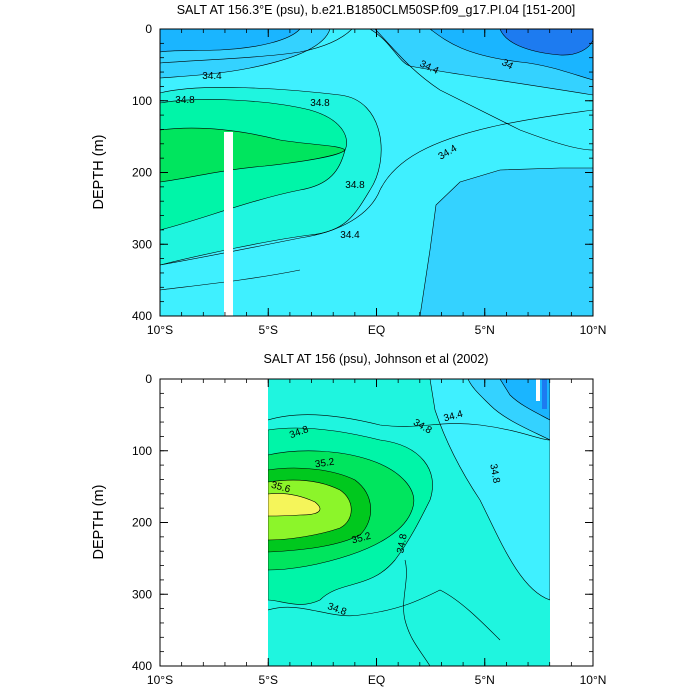  What do you see at coordinates (507, 64) in the screenshot?
I see `contour-label: 34` at bounding box center [507, 64].